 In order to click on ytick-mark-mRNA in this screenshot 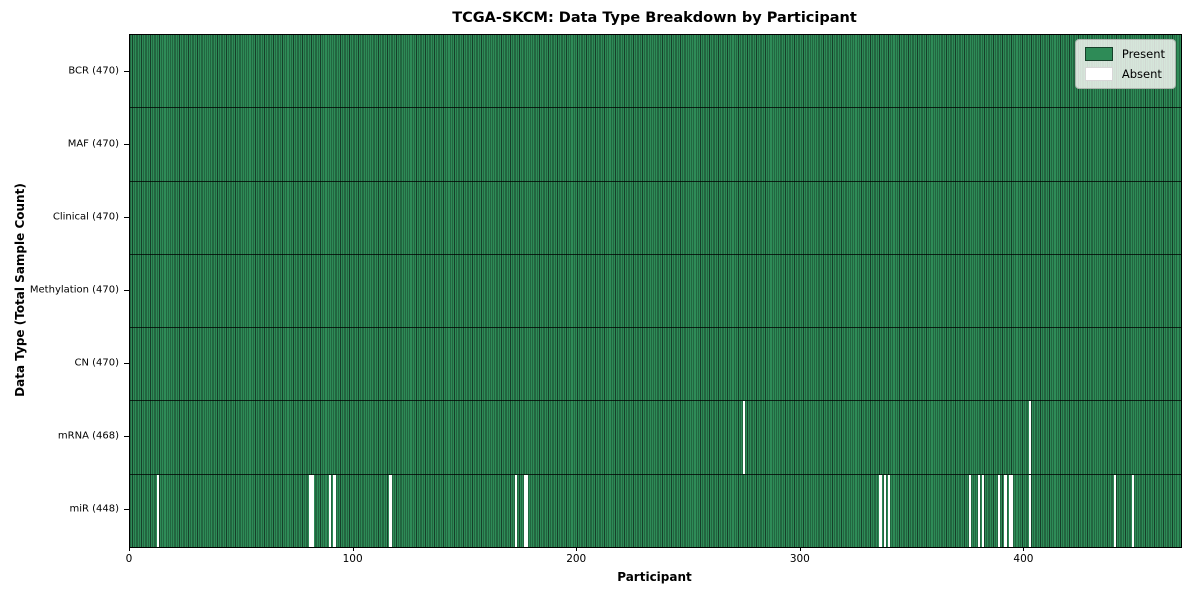, I will do `click(126, 437)`.